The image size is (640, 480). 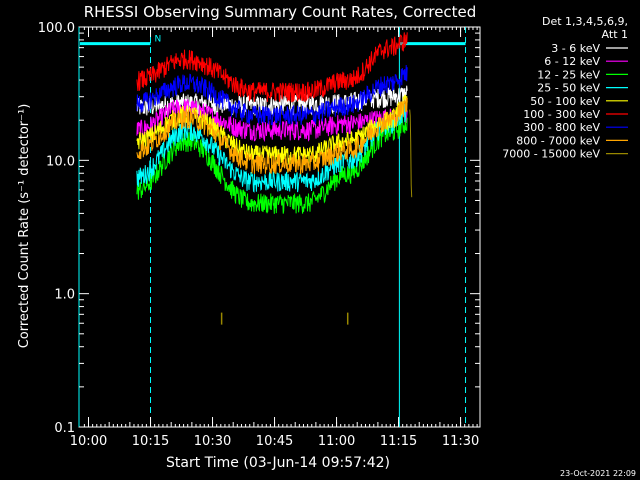 I want to click on legend-label: 7000 - 15000 keV, so click(x=551, y=154).